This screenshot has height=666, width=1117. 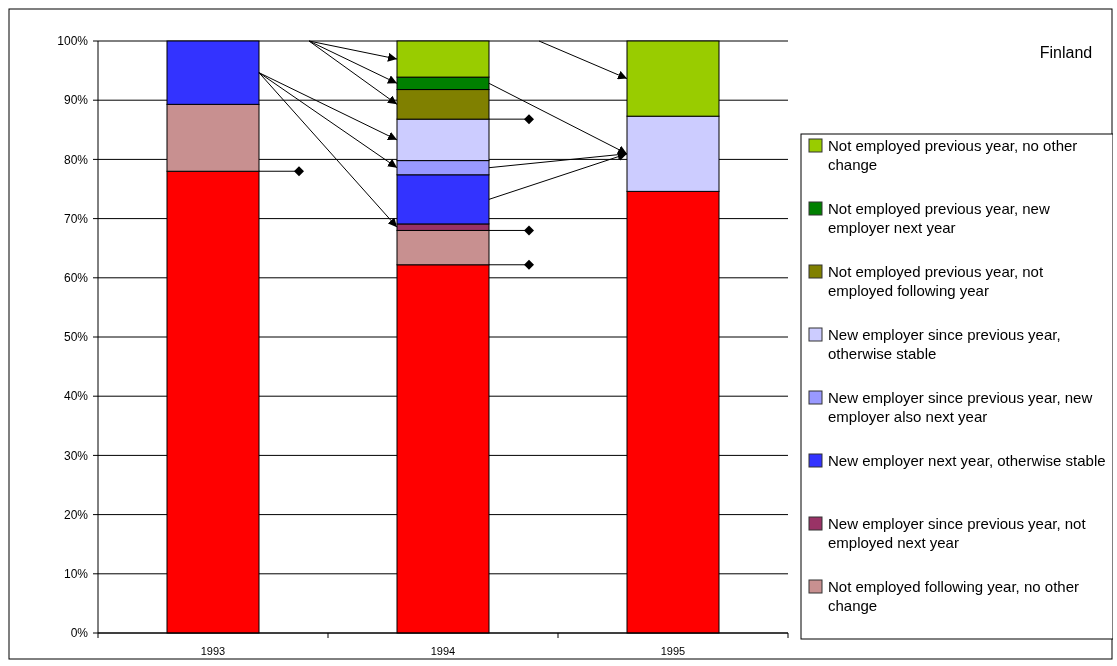 What do you see at coordinates (957, 533) in the screenshot?
I see `legend-label: New employer since previous year, not employed next year` at bounding box center [957, 533].